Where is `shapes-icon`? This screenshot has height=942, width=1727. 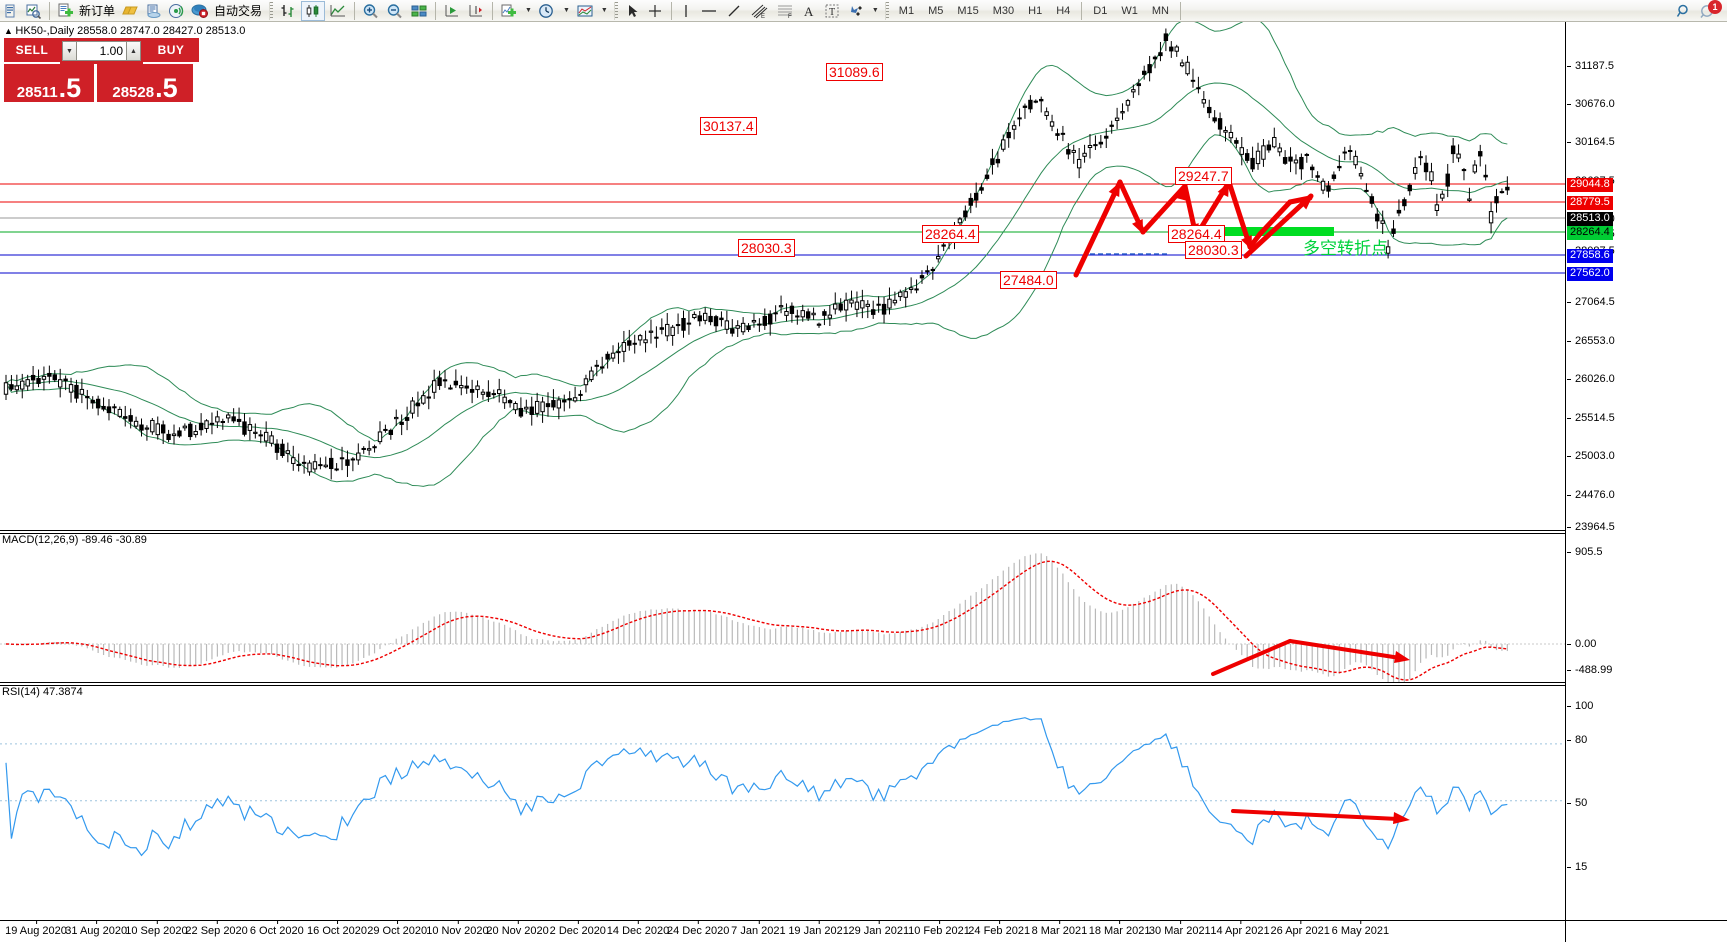 shapes-icon is located at coordinates (856, 11).